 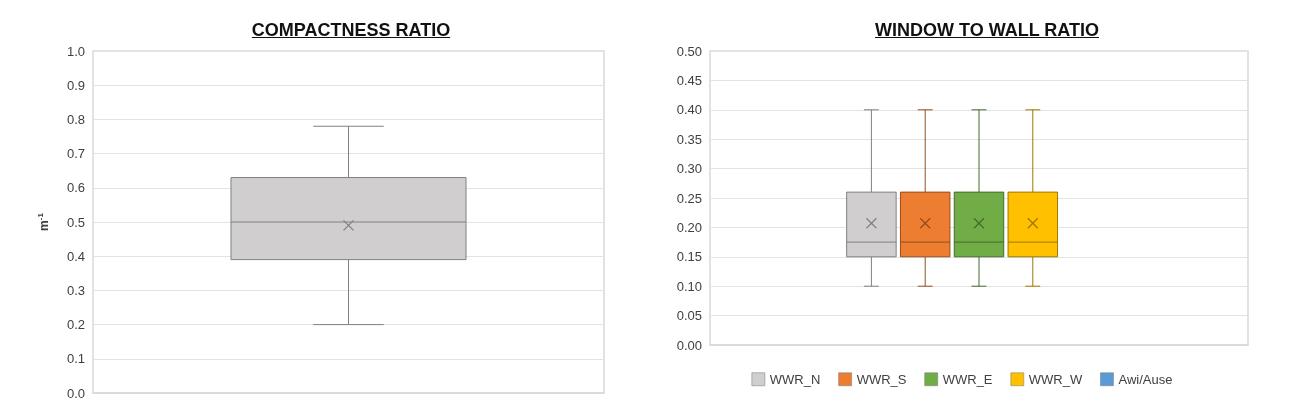 I want to click on y-tick-label: 0.2, so click(x=75, y=325).